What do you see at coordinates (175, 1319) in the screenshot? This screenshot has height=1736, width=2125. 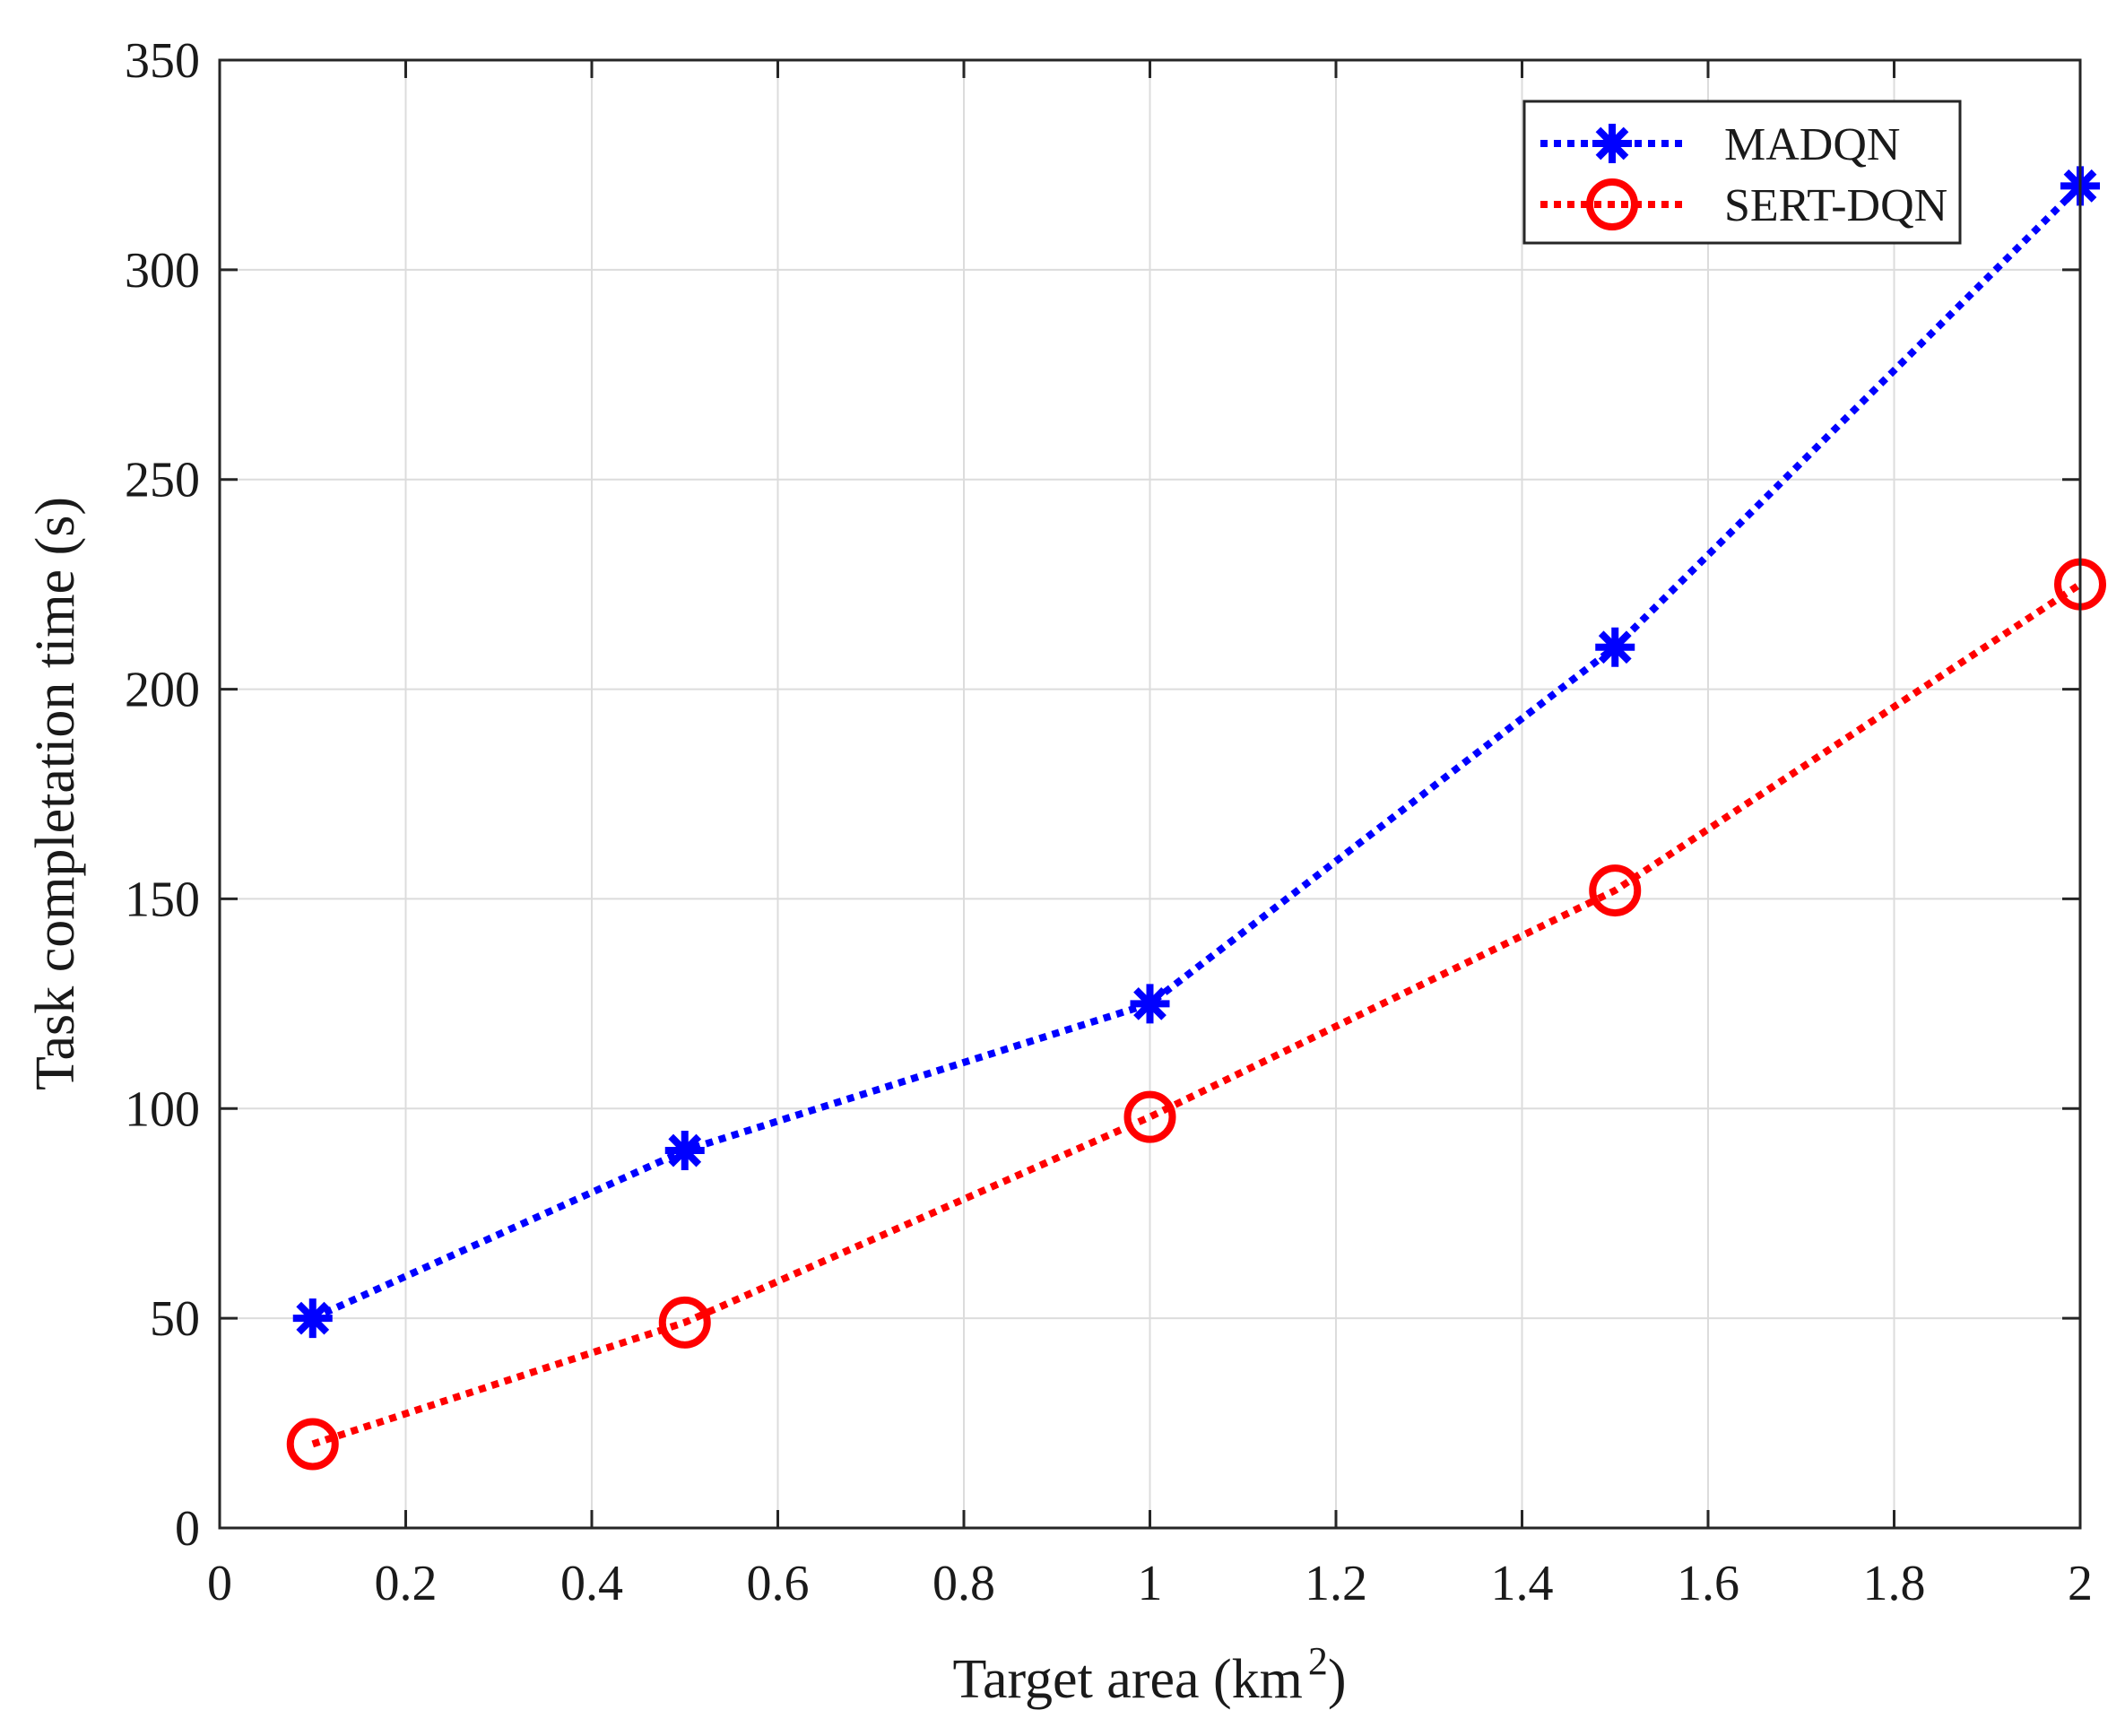 I see `y-tick-label: 50` at bounding box center [175, 1319].